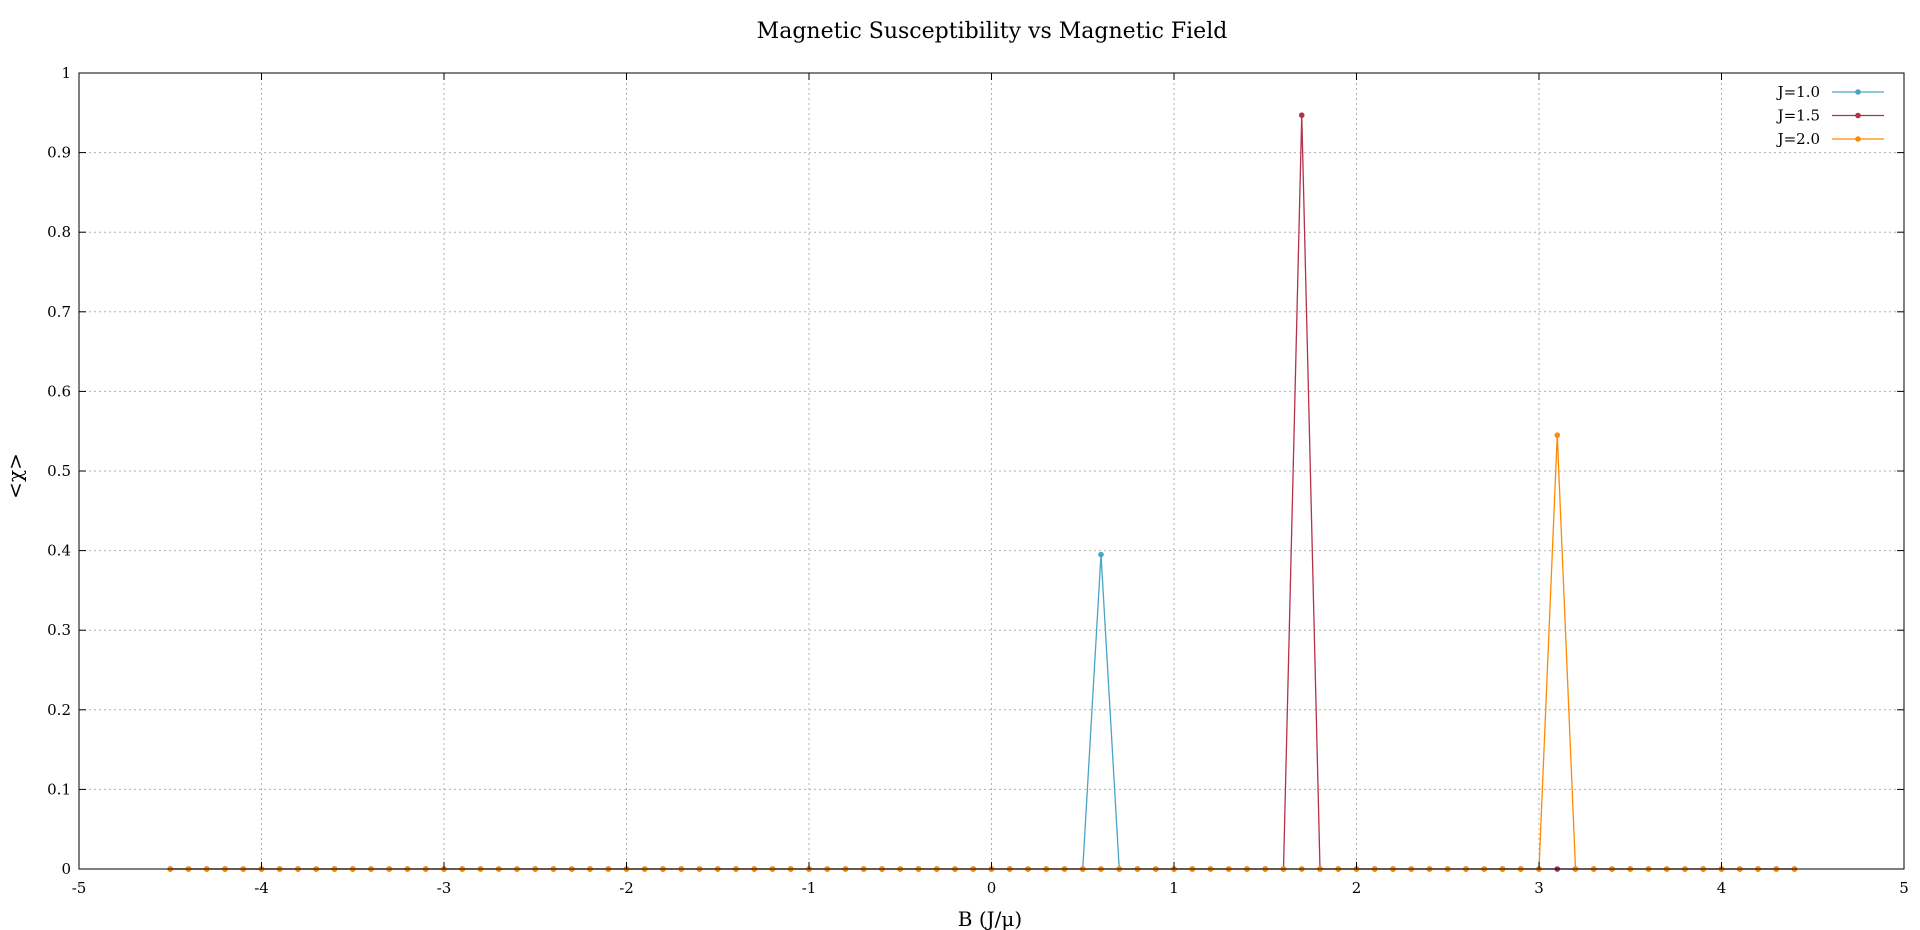  What do you see at coordinates (809, 888) in the screenshot?
I see `x-tick-label: -1` at bounding box center [809, 888].